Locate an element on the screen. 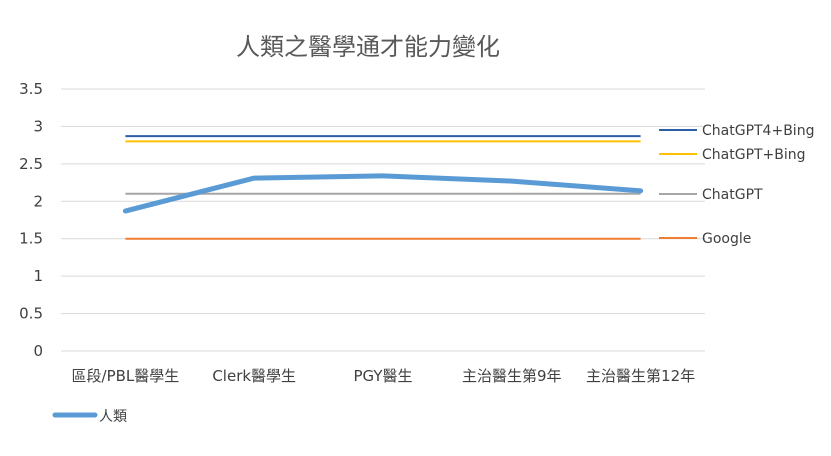 The width and height of the screenshot is (831, 456). legend-label: ChatGPT is located at coordinates (732, 195).